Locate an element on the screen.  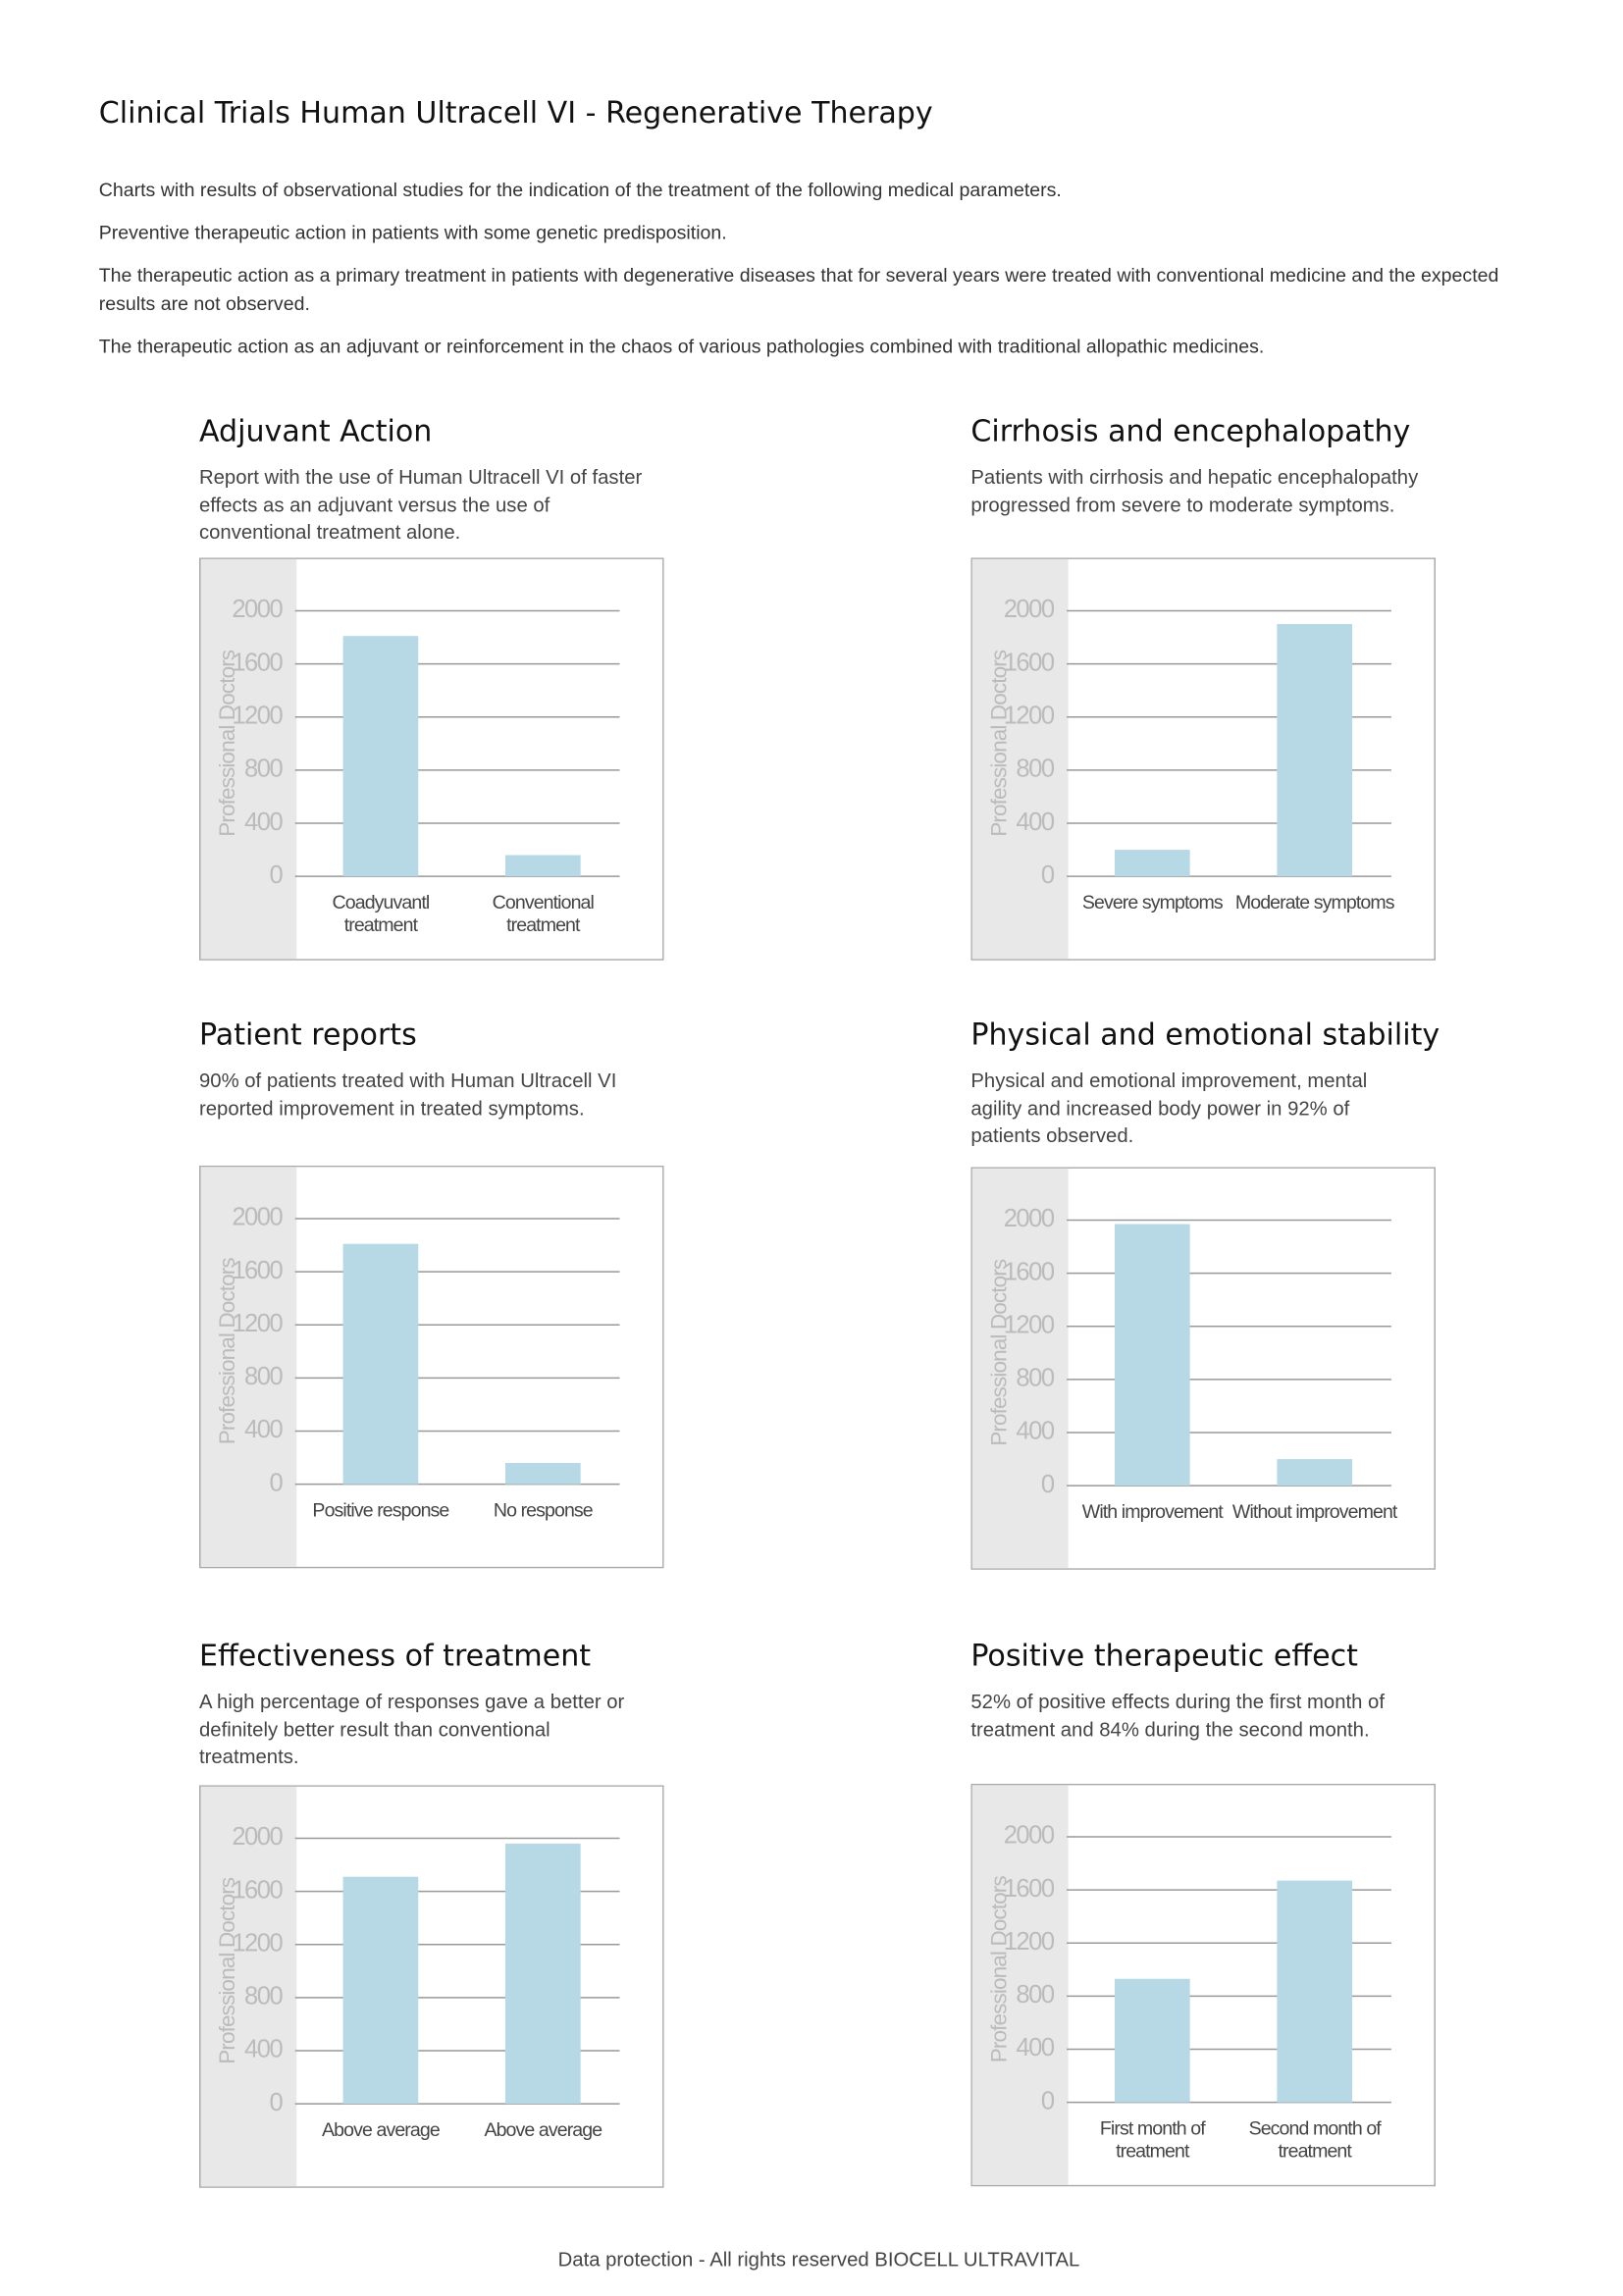
x-tick-label: Without improvement is located at coordinates (1314, 1511).